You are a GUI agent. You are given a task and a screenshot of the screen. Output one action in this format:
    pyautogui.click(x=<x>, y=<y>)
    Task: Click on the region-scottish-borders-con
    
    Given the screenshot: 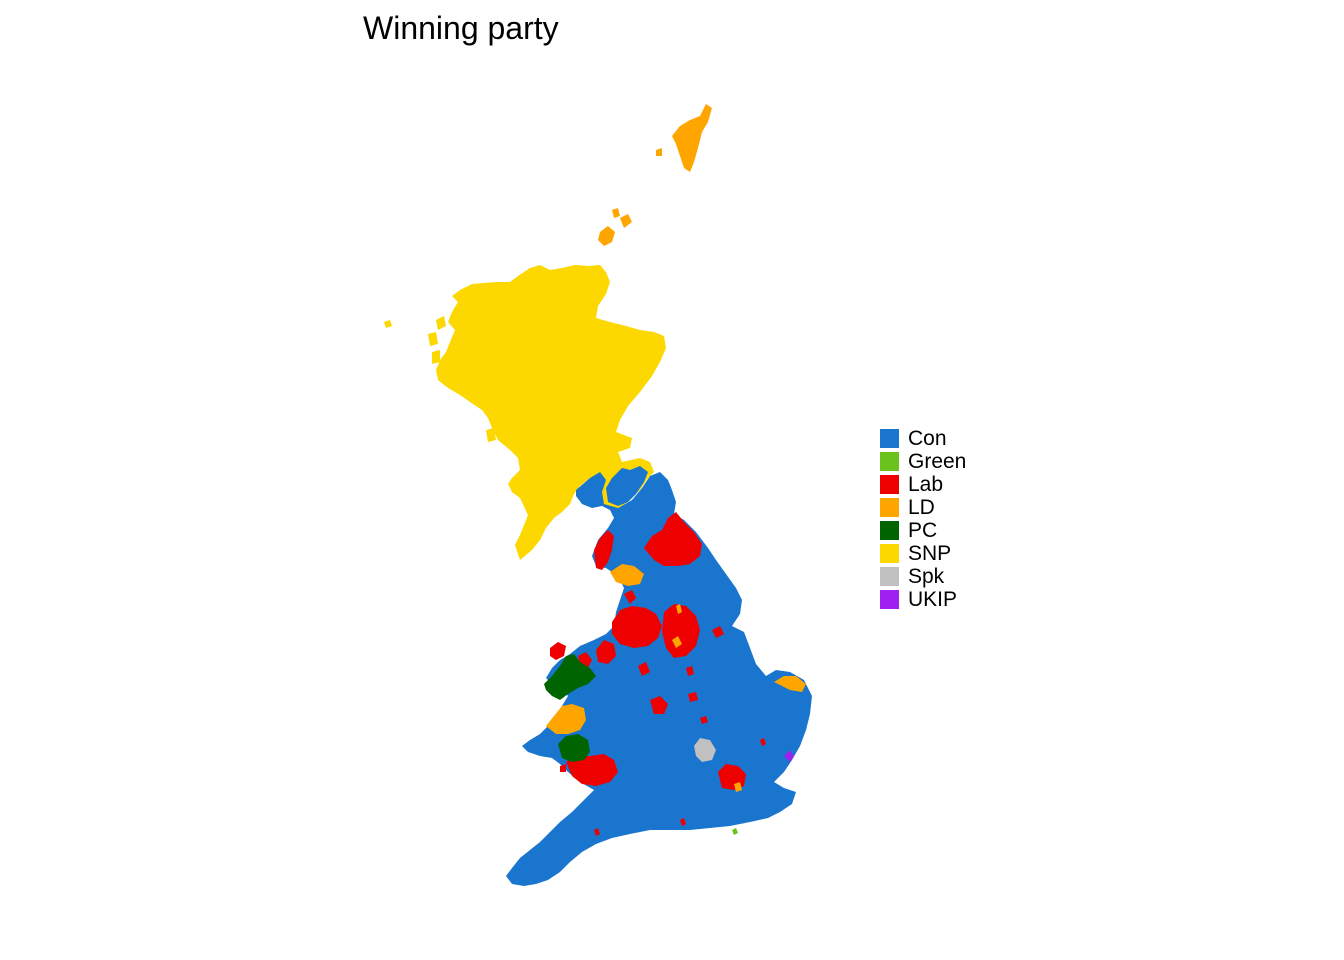 What is the action you would take?
    pyautogui.click(x=627, y=486)
    